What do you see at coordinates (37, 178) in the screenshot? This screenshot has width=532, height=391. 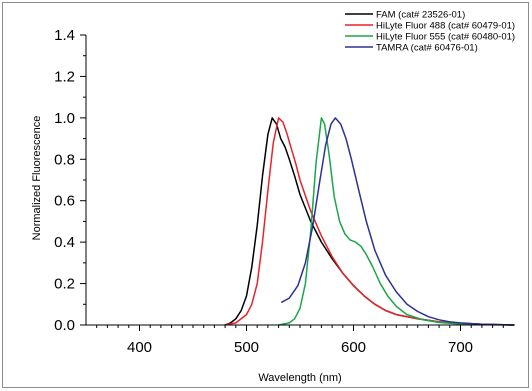 I see `y-axis-label: Normalized Fluorescence` at bounding box center [37, 178].